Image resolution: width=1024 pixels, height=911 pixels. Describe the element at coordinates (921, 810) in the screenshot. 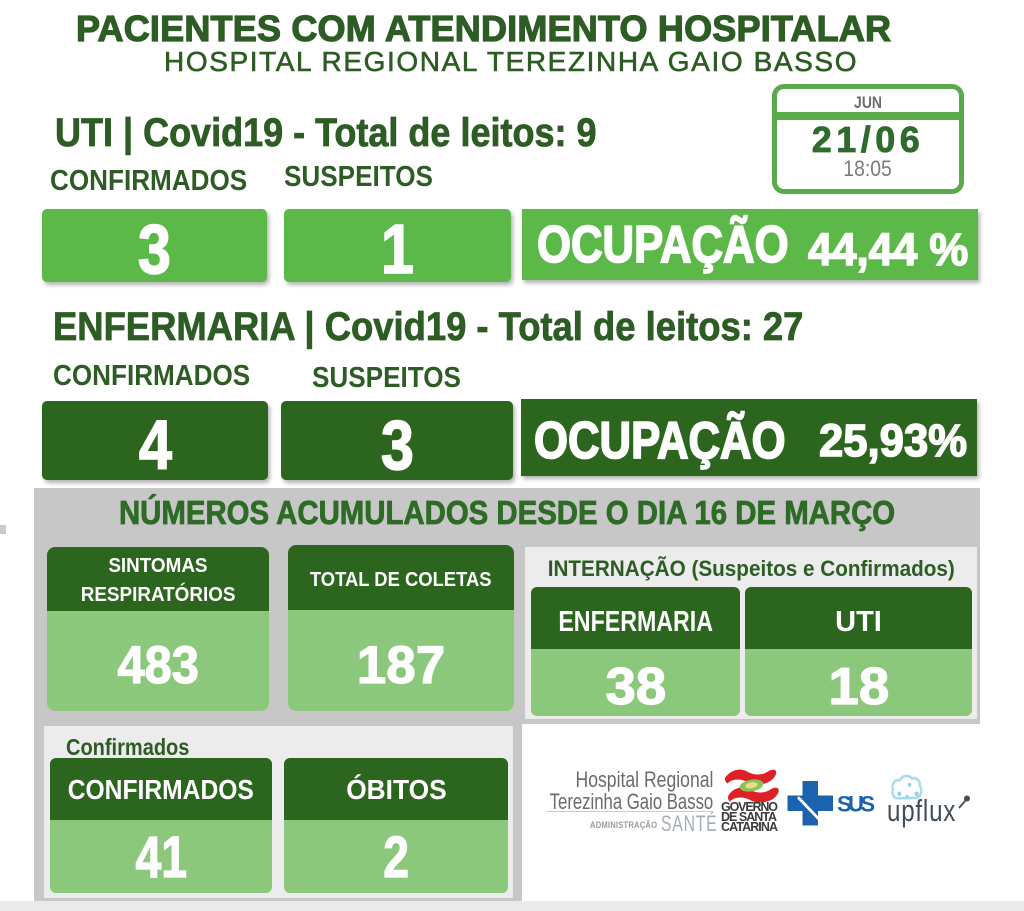

I see `svg-text: upflux` at that location.